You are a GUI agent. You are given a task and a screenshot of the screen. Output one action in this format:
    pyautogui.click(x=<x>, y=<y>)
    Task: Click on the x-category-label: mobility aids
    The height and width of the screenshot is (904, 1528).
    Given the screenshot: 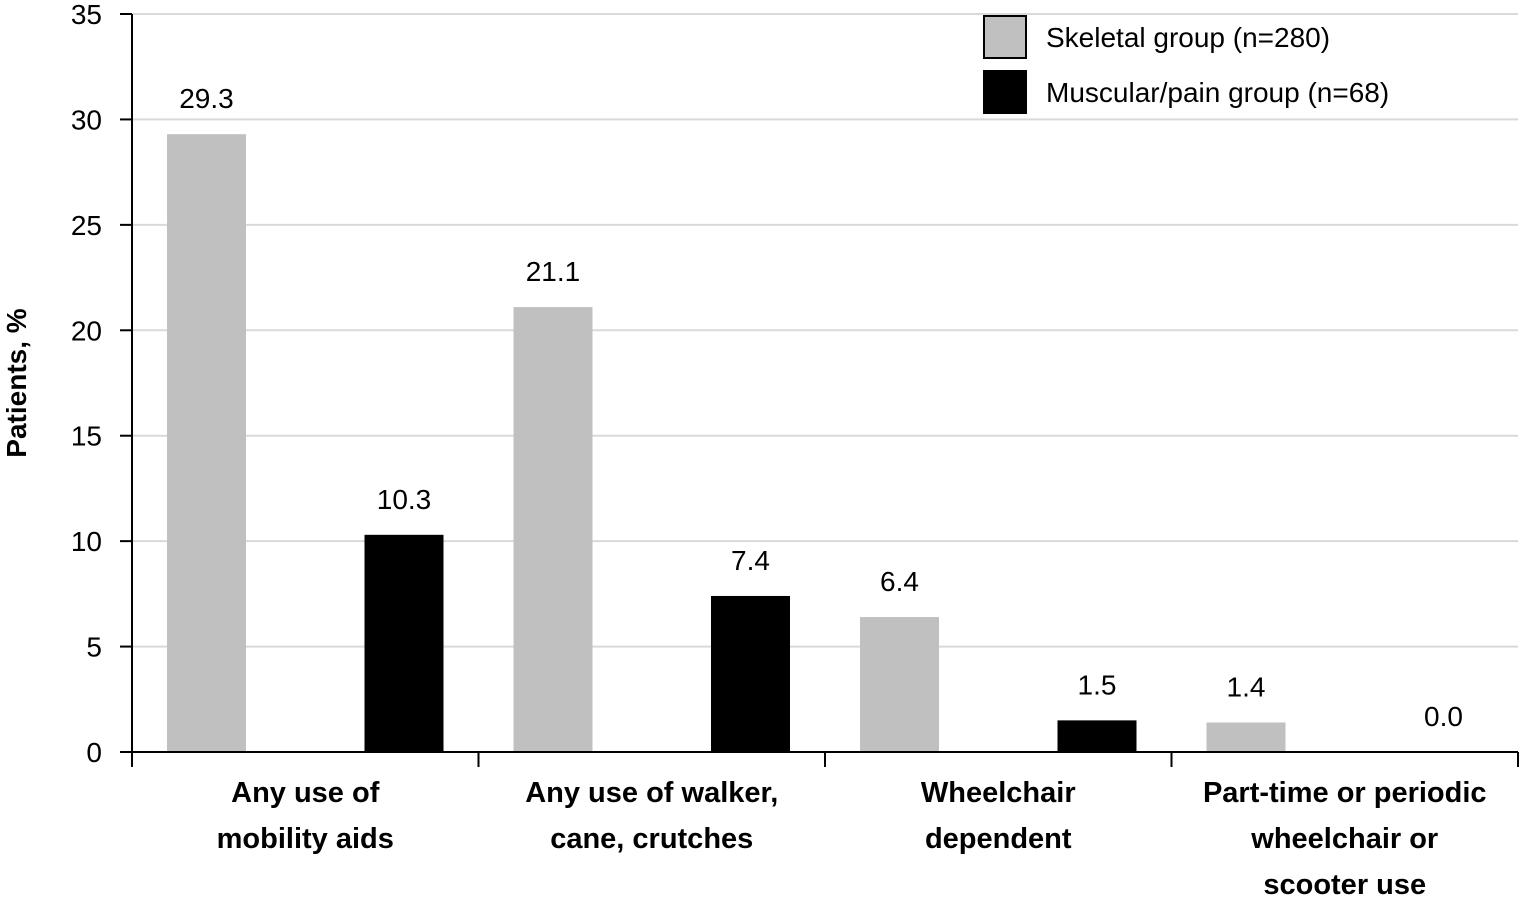 What is the action you would take?
    pyautogui.click(x=305, y=839)
    